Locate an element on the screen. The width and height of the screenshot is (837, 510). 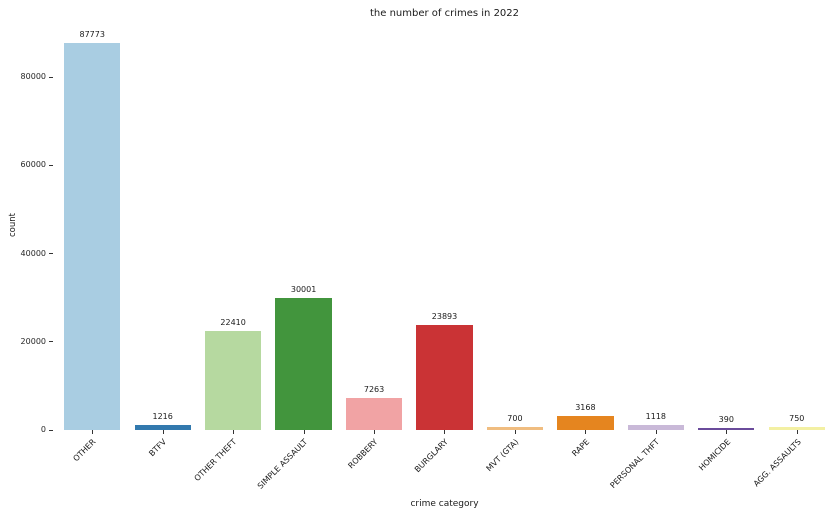
bar-slot: 3168 RAPE is located at coordinates (585, 239).